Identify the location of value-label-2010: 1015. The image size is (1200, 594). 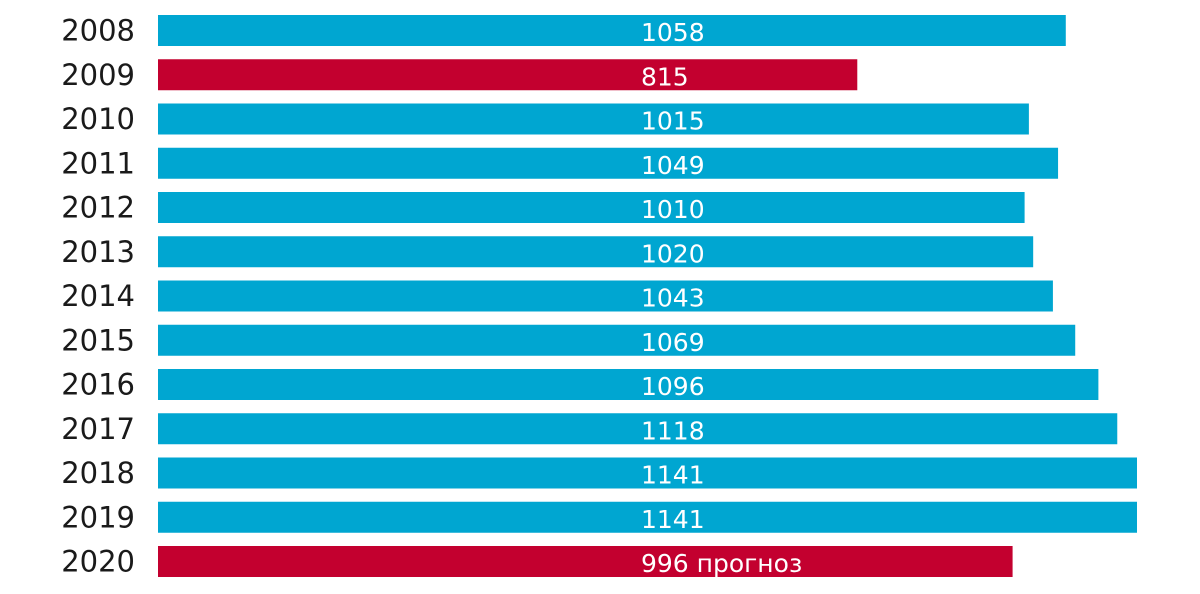
(673, 121).